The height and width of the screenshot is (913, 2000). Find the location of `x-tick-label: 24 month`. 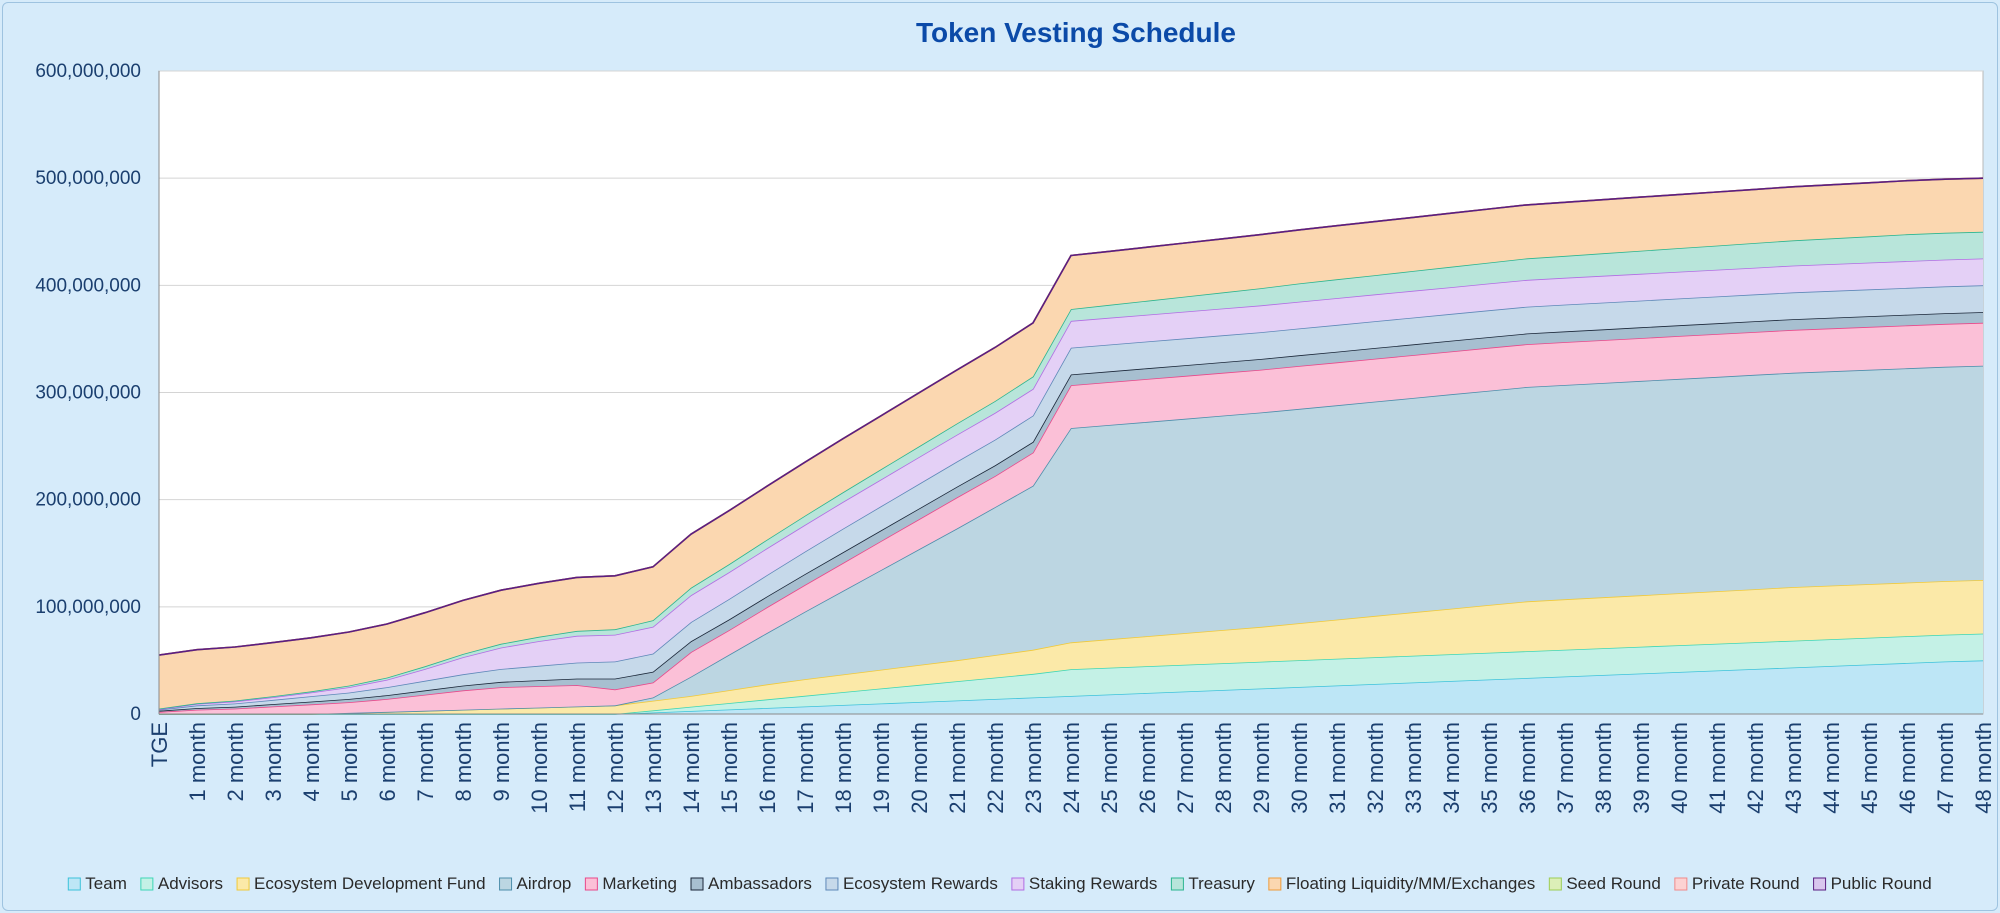

x-tick-label: 24 month is located at coordinates (1071, 768).